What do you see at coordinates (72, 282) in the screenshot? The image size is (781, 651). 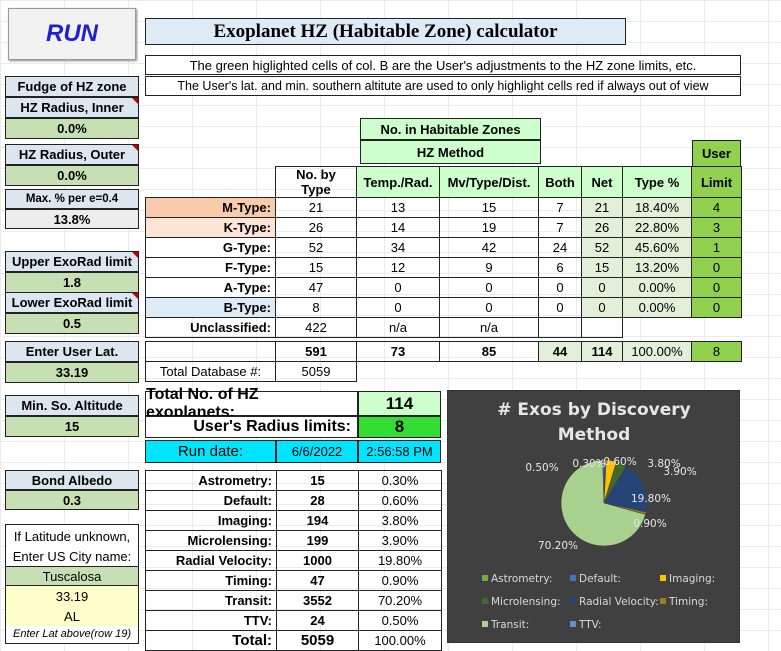 I see `upper-exorad-input: 1.8` at bounding box center [72, 282].